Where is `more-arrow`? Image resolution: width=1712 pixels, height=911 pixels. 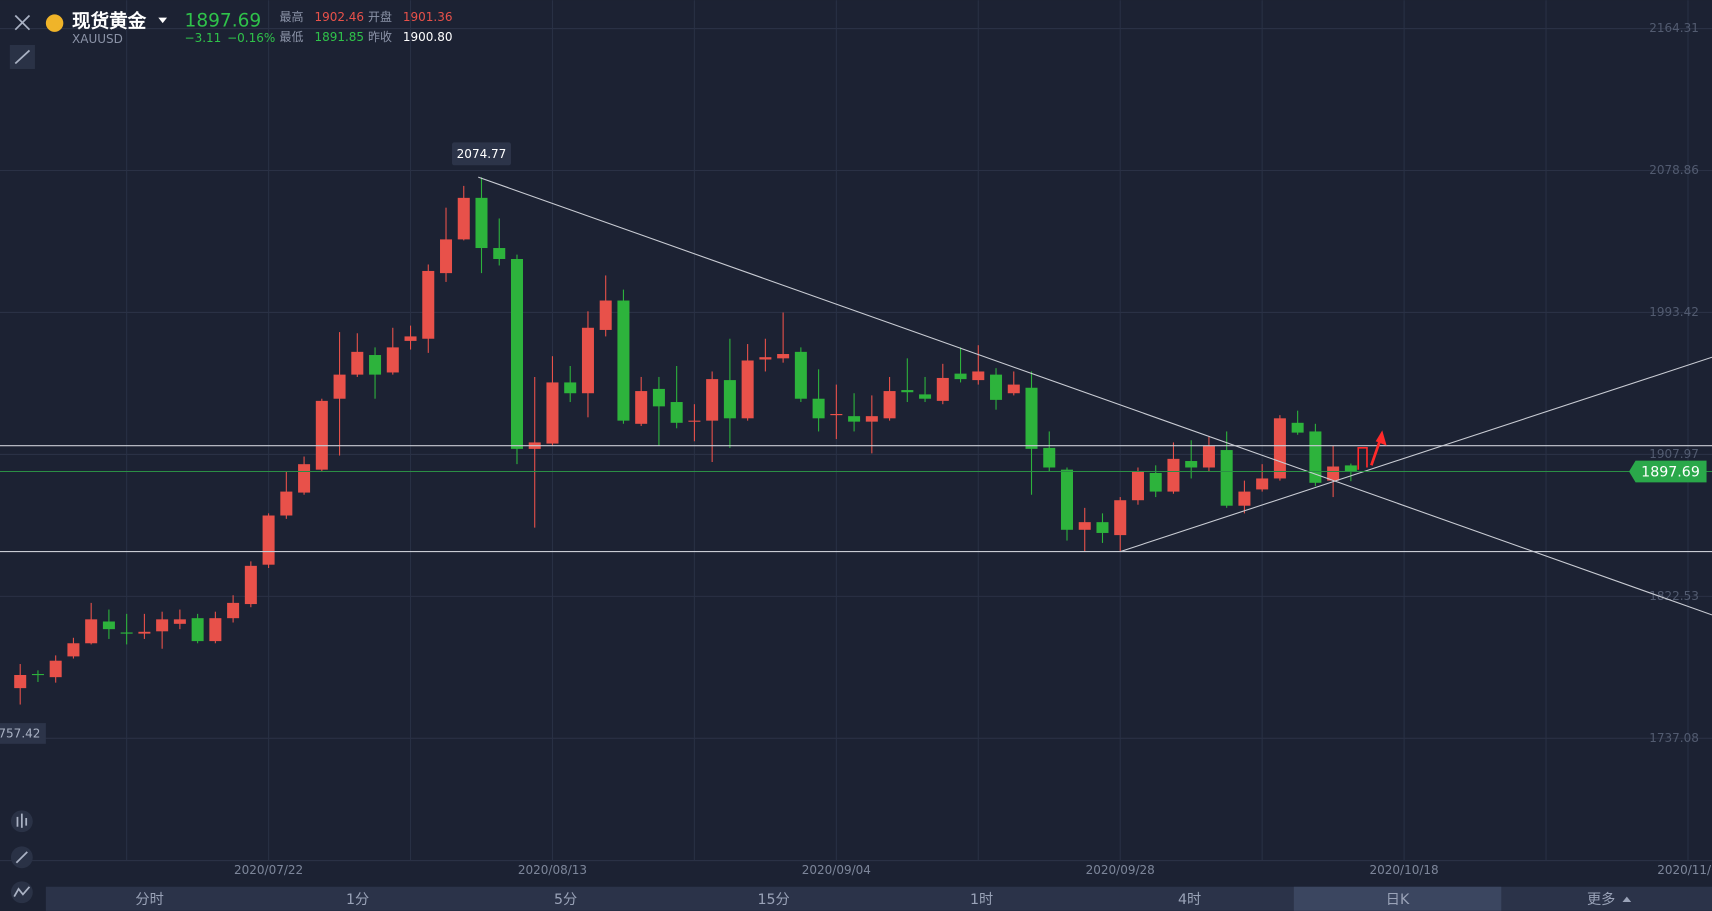 more-arrow is located at coordinates (1627, 899).